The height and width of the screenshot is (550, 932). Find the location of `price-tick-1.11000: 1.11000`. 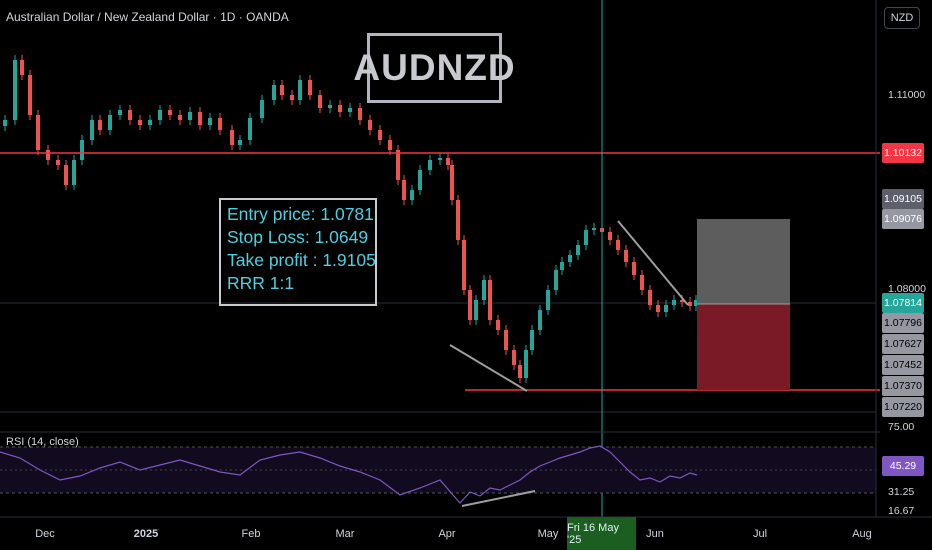

price-tick-1.11000: 1.11000 is located at coordinates (907, 95).